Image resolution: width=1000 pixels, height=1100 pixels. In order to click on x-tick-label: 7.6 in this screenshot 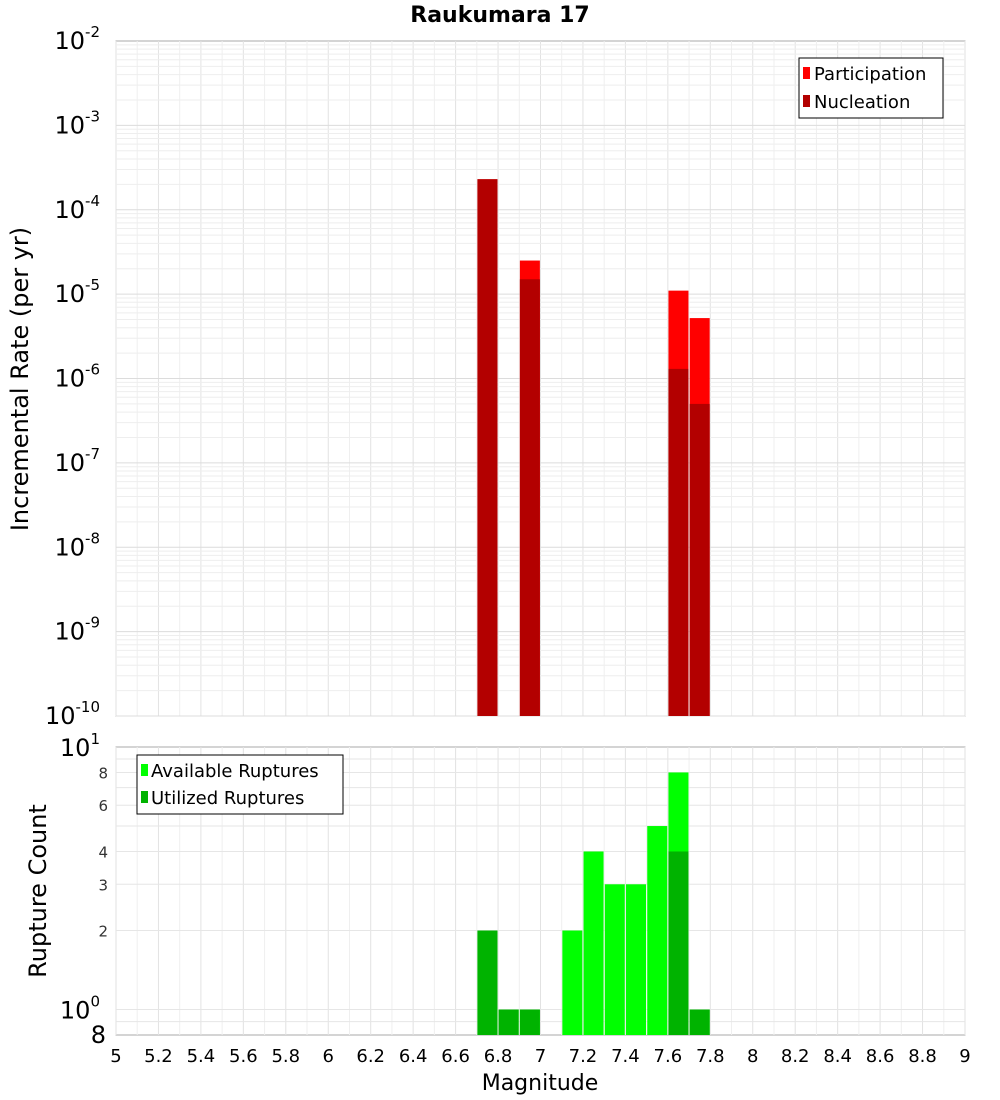, I will do `click(668, 1056)`.